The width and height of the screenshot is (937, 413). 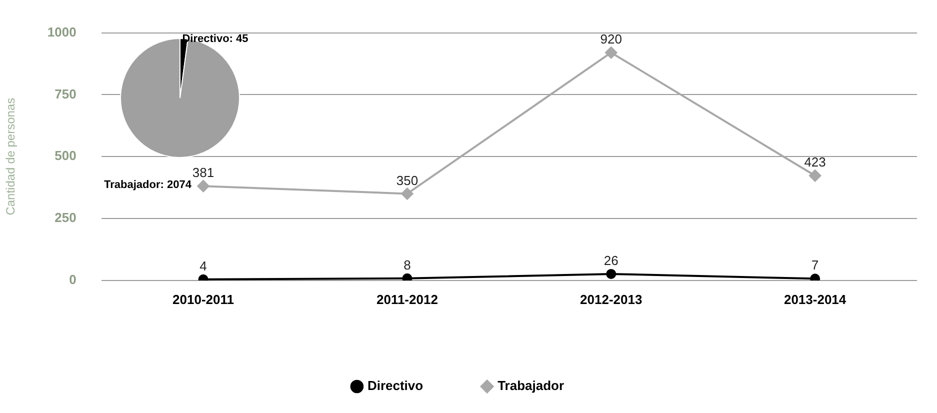 I want to click on y-tick-label: 0, so click(x=72, y=279).